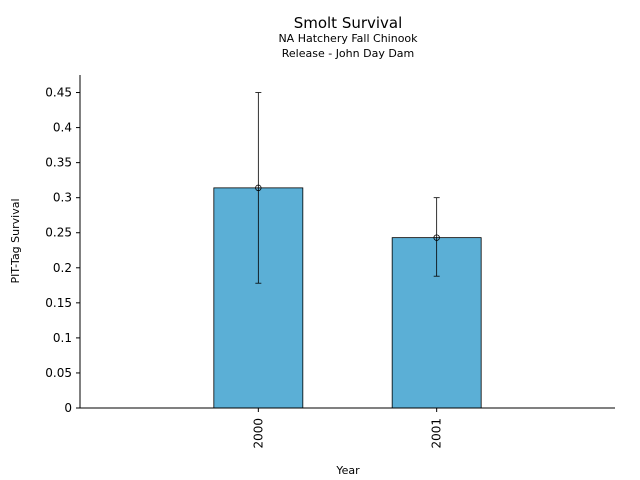 The image size is (640, 480). I want to click on y-tick-label: 0.4, so click(62, 128).